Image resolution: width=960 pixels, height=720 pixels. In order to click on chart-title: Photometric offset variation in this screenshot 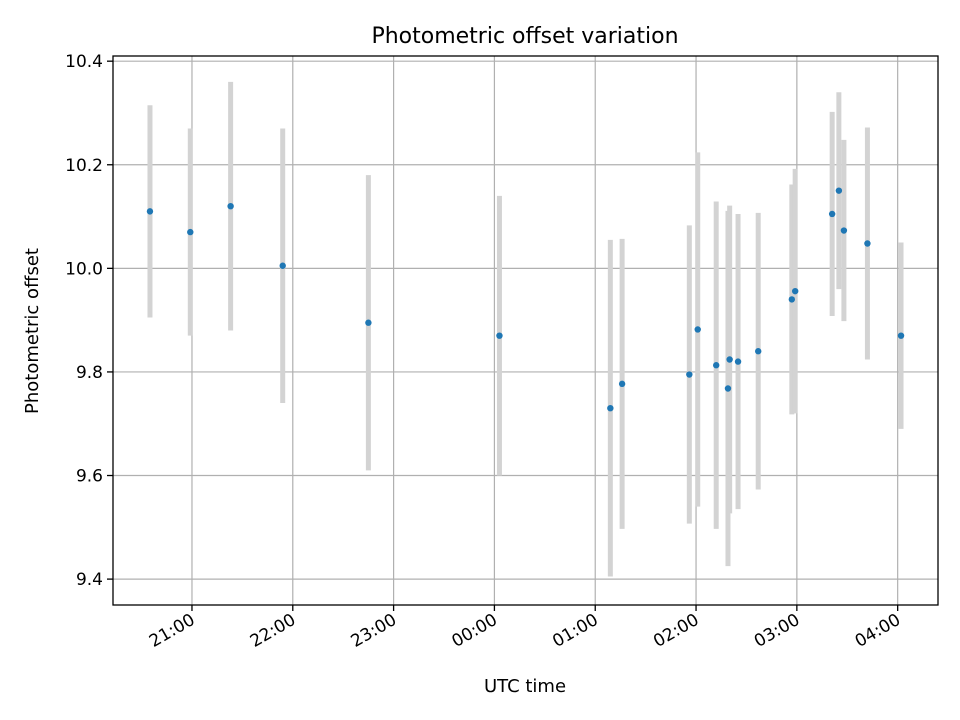, I will do `click(524, 36)`.